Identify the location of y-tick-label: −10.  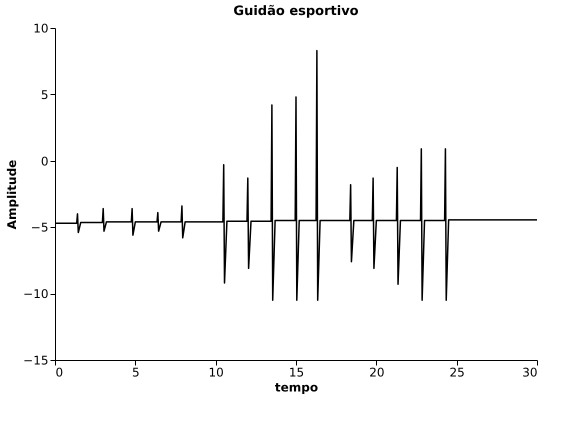
(35, 294).